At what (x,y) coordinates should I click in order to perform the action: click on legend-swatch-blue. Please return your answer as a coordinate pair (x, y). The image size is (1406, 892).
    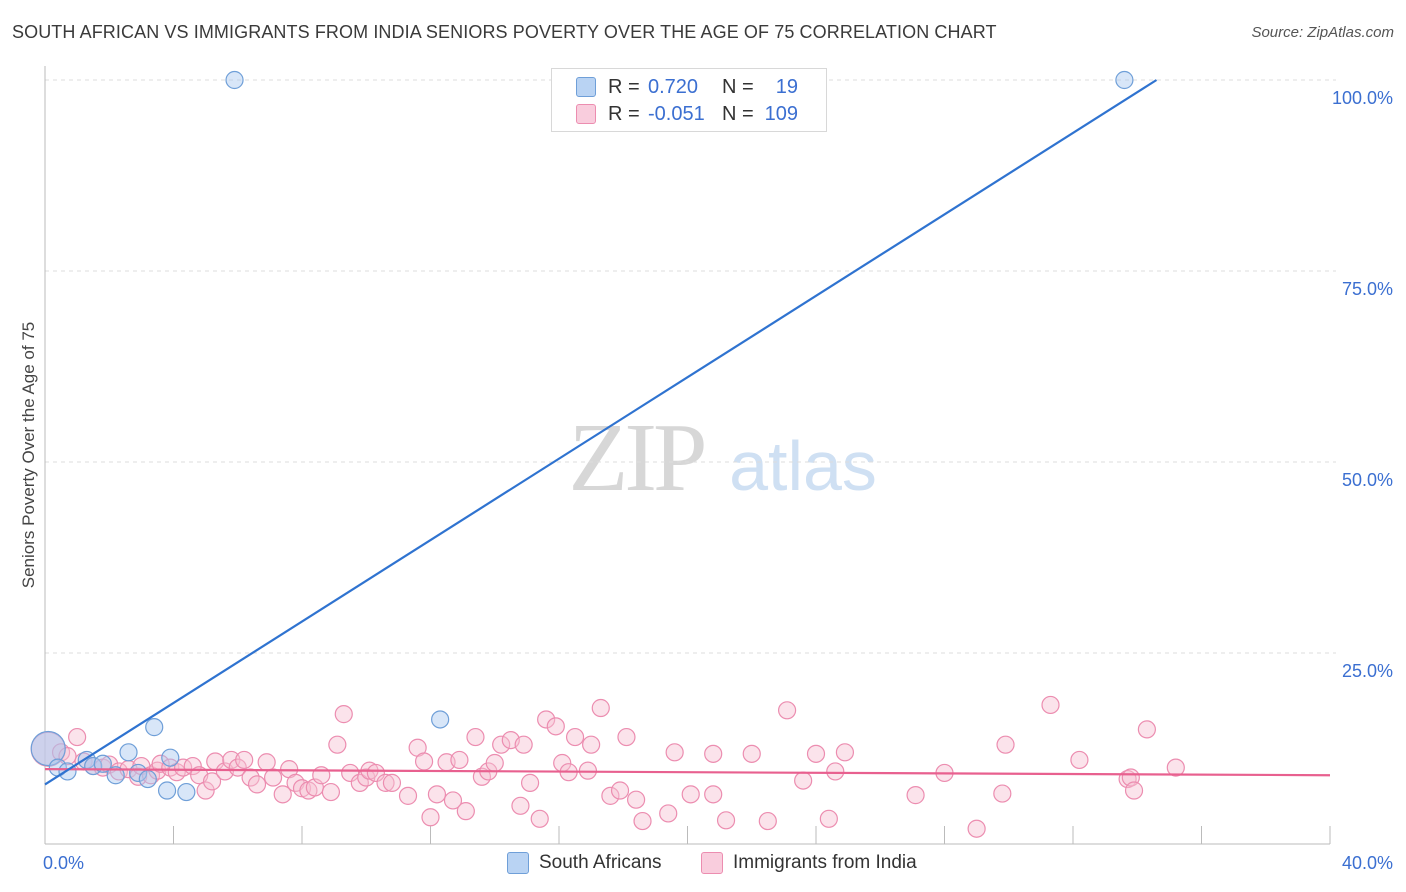
    Looking at the image, I should click on (518, 863).